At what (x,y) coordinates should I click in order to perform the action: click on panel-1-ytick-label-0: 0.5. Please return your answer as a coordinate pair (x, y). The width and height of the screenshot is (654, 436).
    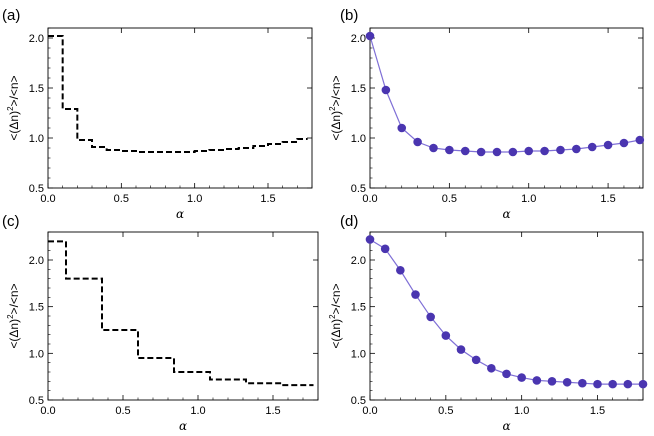
    Looking at the image, I should click on (36, 189).